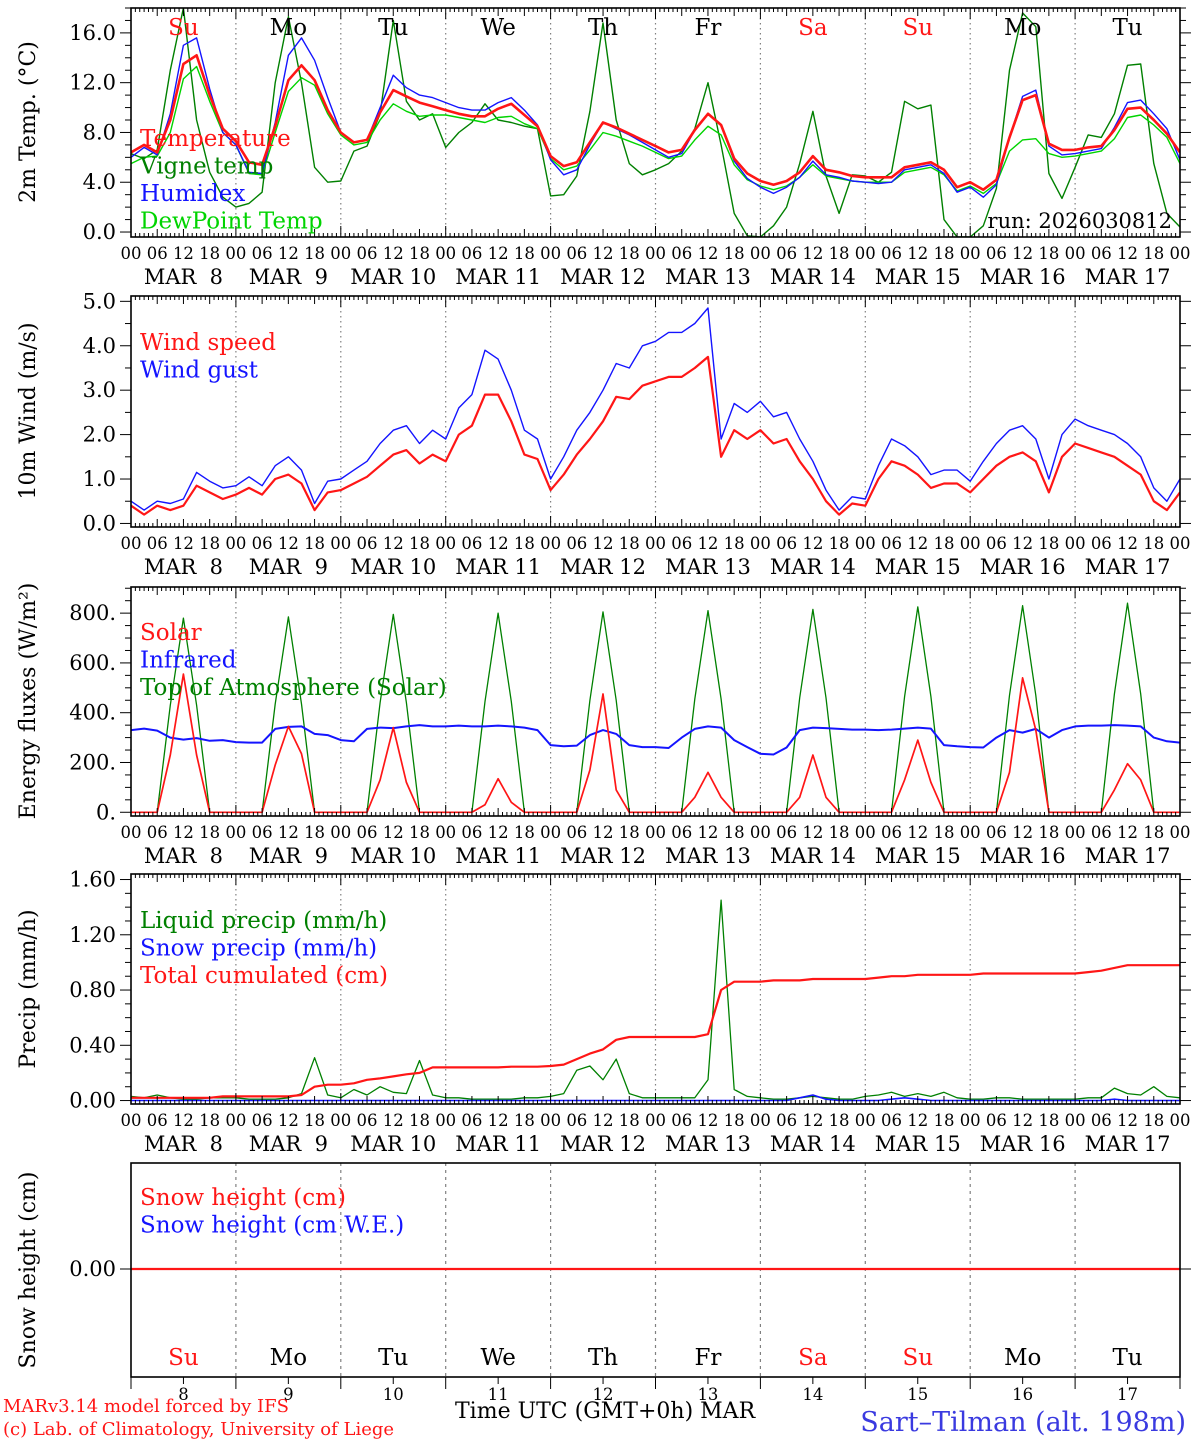 This screenshot has height=1440, width=1194. I want to click on series-line-wind-gust, so click(655, 409).